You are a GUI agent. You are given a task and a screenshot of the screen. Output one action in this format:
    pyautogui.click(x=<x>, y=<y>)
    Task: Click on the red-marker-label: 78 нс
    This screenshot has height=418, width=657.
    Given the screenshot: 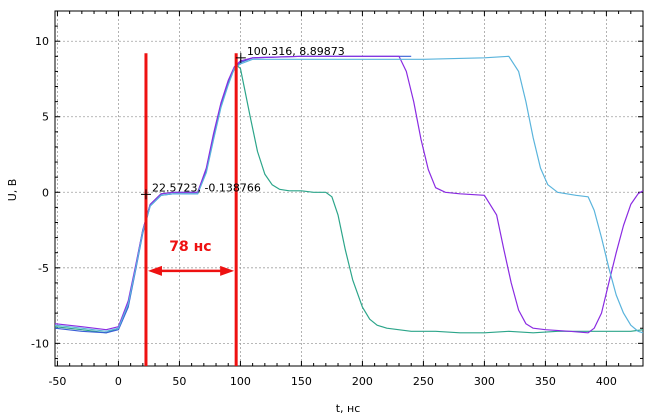 What is the action you would take?
    pyautogui.click(x=190, y=247)
    